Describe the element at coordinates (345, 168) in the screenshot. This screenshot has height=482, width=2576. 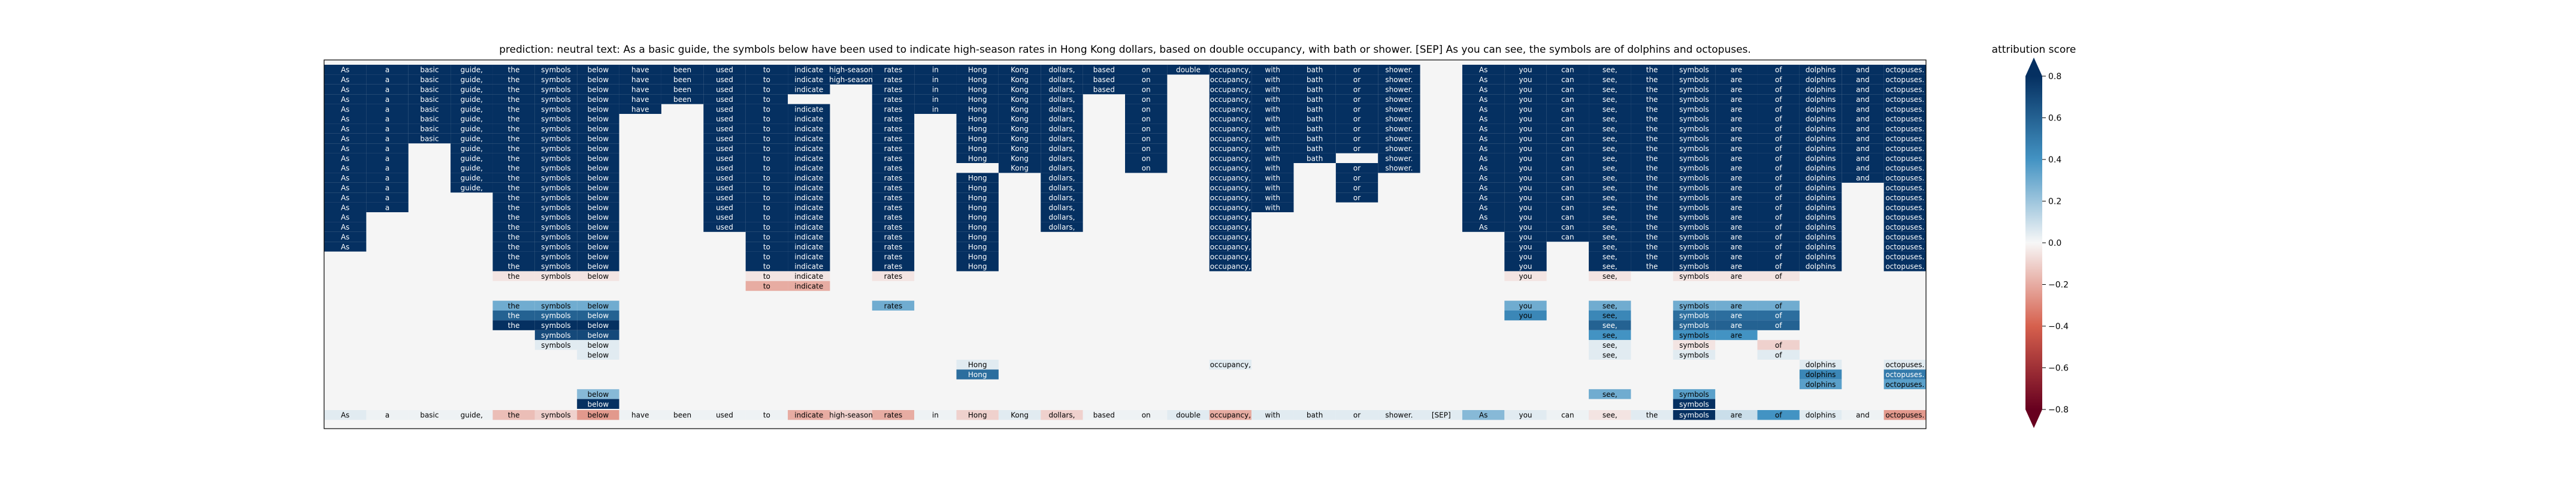
I see `row-10-token-0-label: As` at that location.